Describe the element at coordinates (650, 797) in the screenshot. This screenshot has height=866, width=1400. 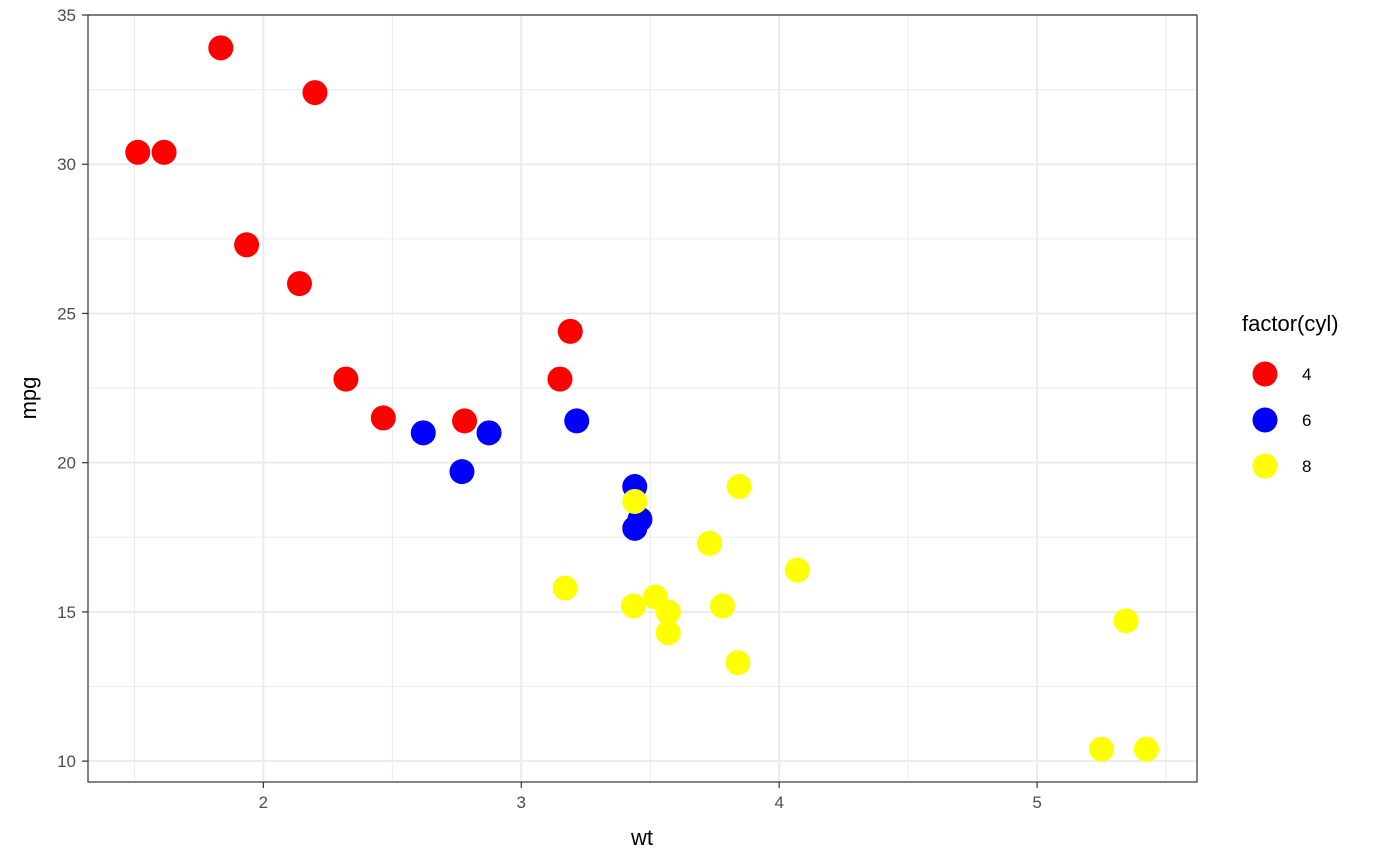
I see `x-axis-ticks: 2 3 4 5` at that location.